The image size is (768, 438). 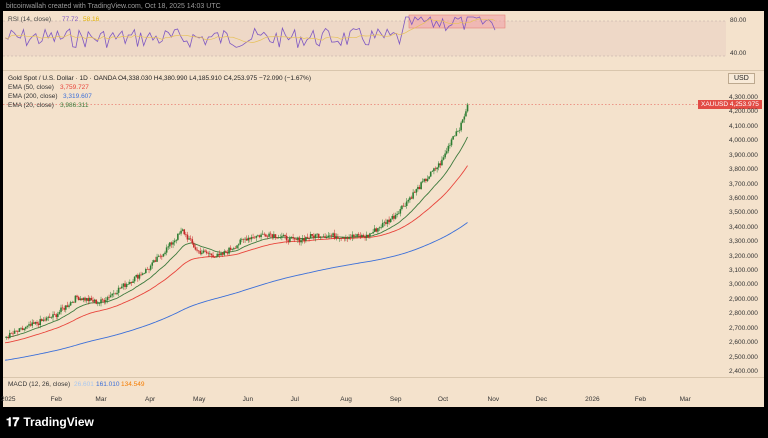 I want to click on pane-divider-macd, so click(x=383, y=377).